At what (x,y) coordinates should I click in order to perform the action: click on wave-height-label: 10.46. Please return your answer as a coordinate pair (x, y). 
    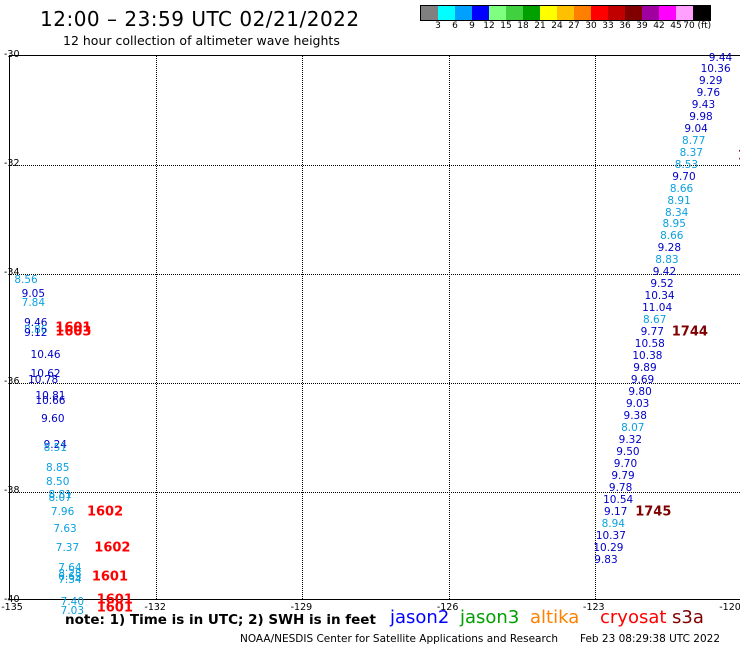
    Looking at the image, I should click on (45, 354).